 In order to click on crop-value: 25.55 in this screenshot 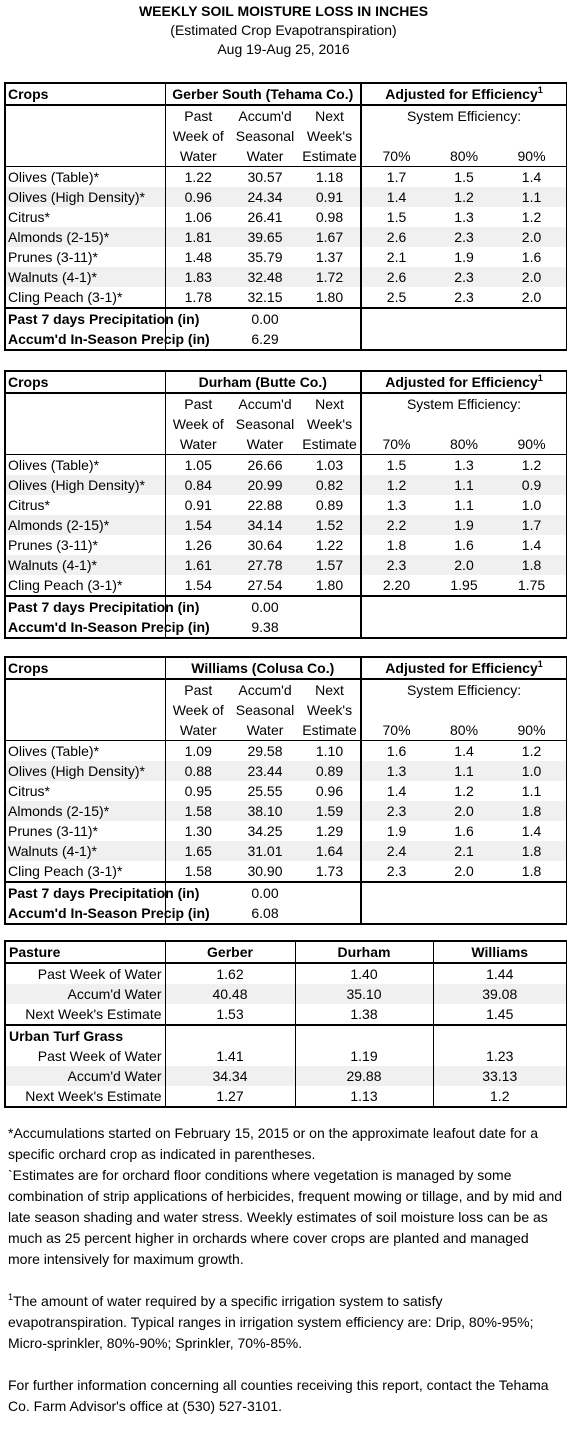, I will do `click(265, 791)`.